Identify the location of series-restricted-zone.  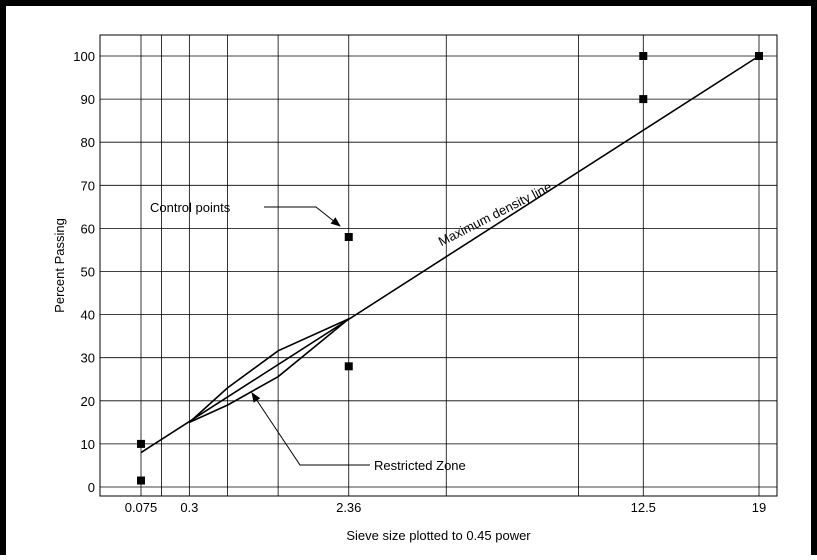
(269, 371).